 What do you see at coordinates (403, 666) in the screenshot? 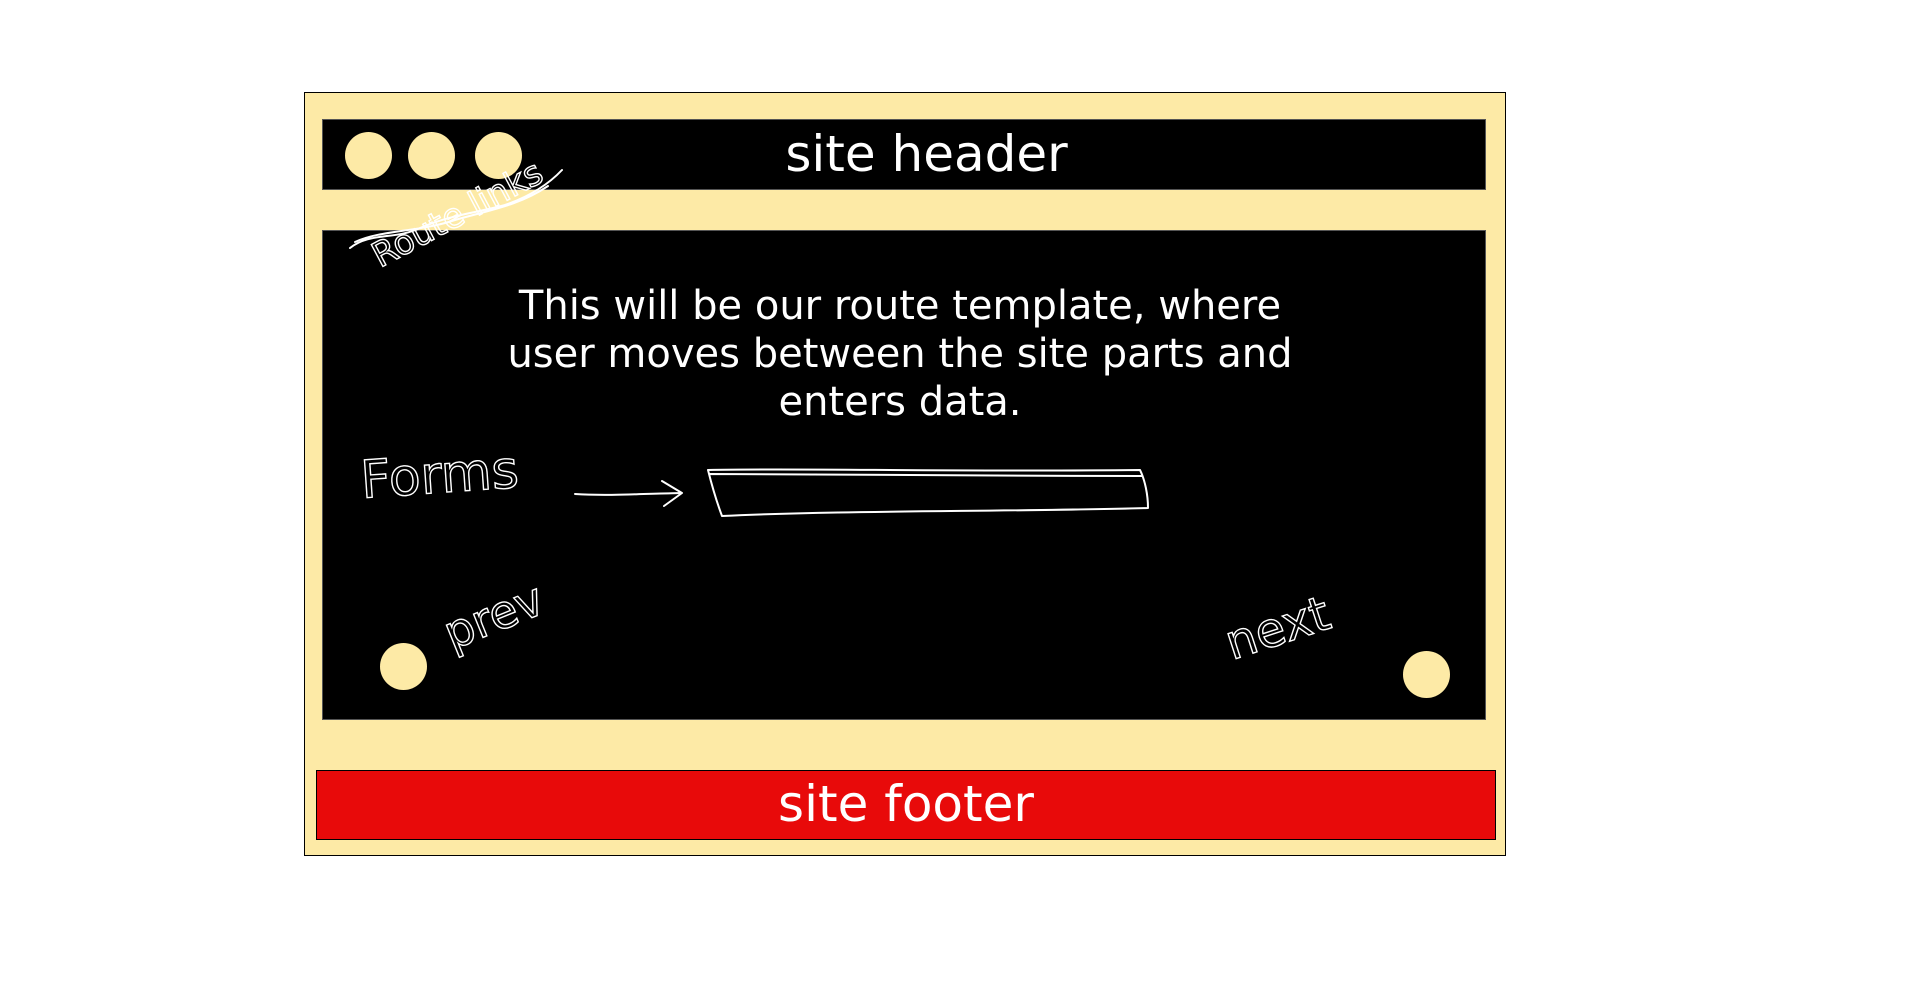
I see `prev-button` at bounding box center [403, 666].